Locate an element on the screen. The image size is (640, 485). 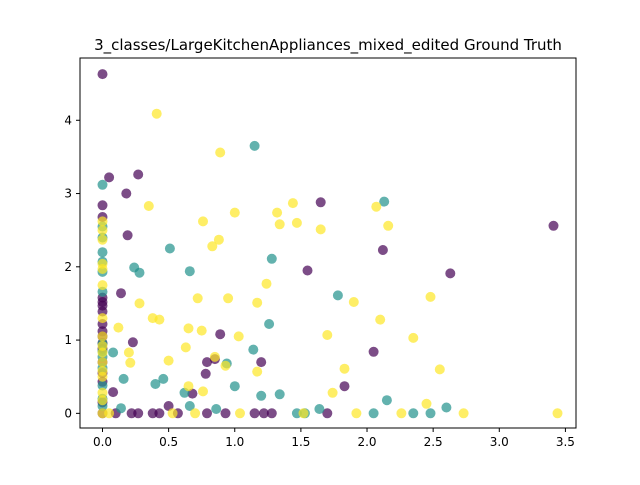
x-tick-label: 2.5 is located at coordinates (433, 442).